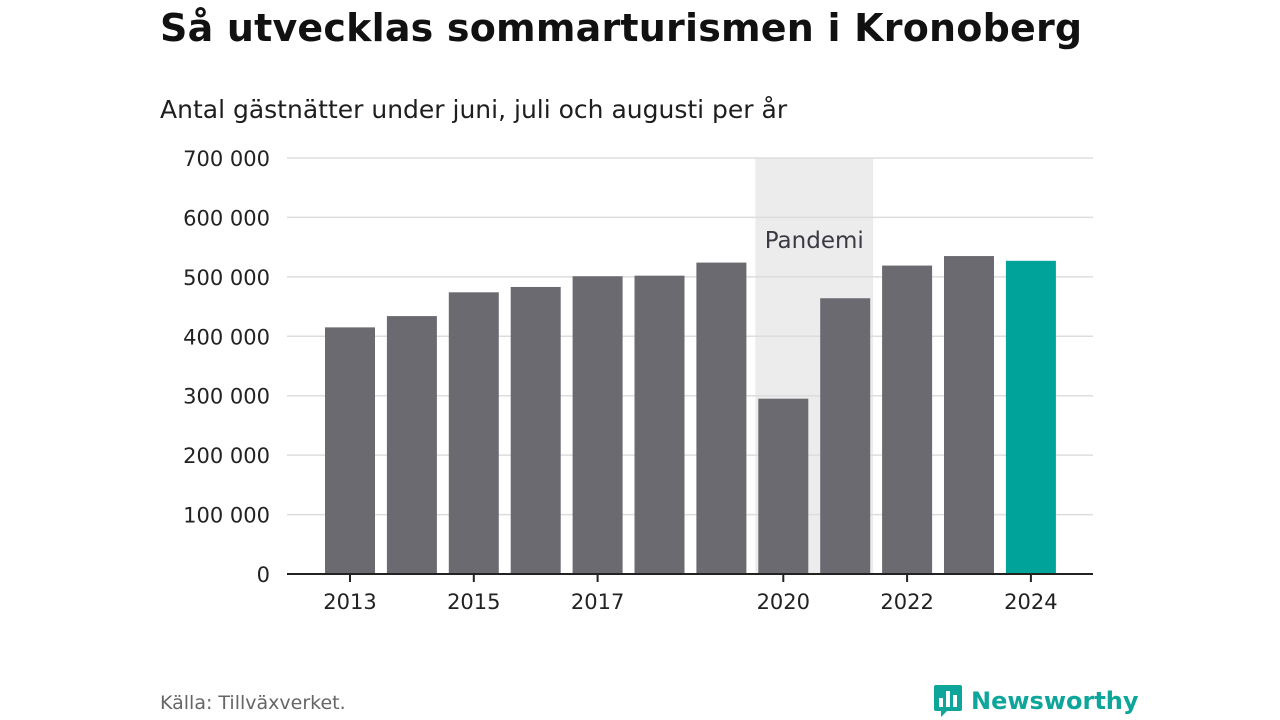 This screenshot has width=1280, height=720. Describe the element at coordinates (226, 337) in the screenshot. I see `y-tick-label: 400 000` at that location.